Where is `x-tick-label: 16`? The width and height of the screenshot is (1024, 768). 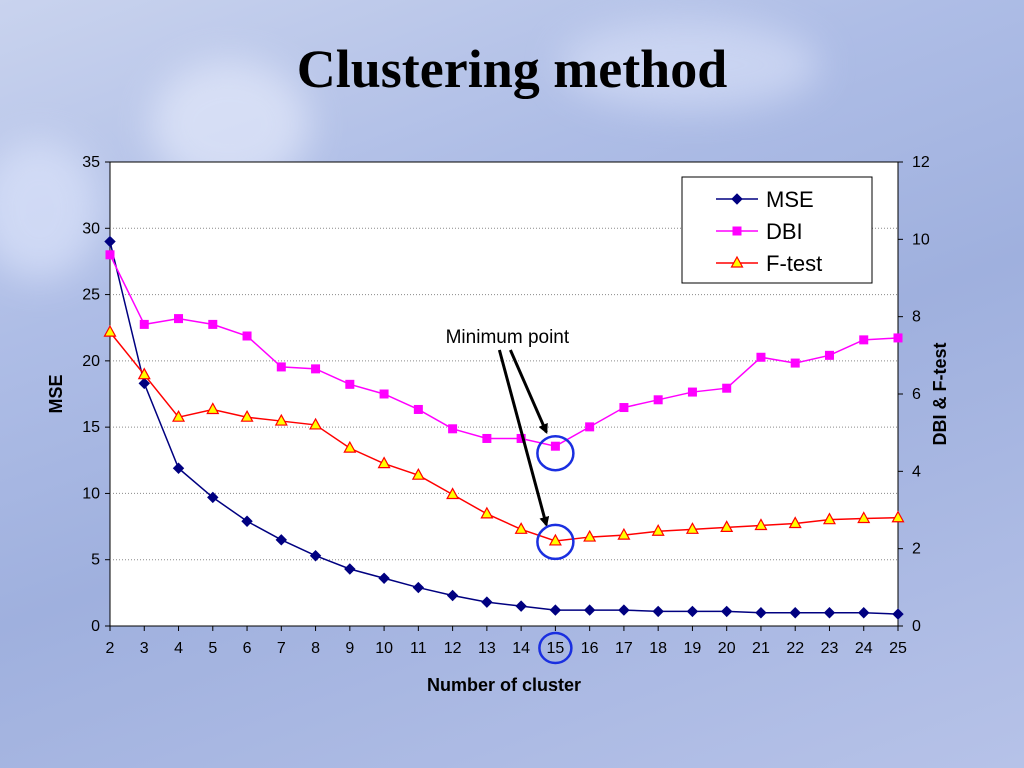
x-tick-label: 16 is located at coordinates (590, 648).